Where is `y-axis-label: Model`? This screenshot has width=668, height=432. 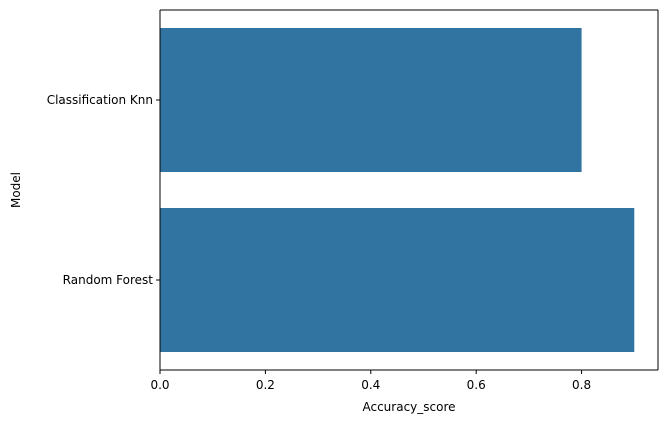
y-axis-label: Model is located at coordinates (16, 190).